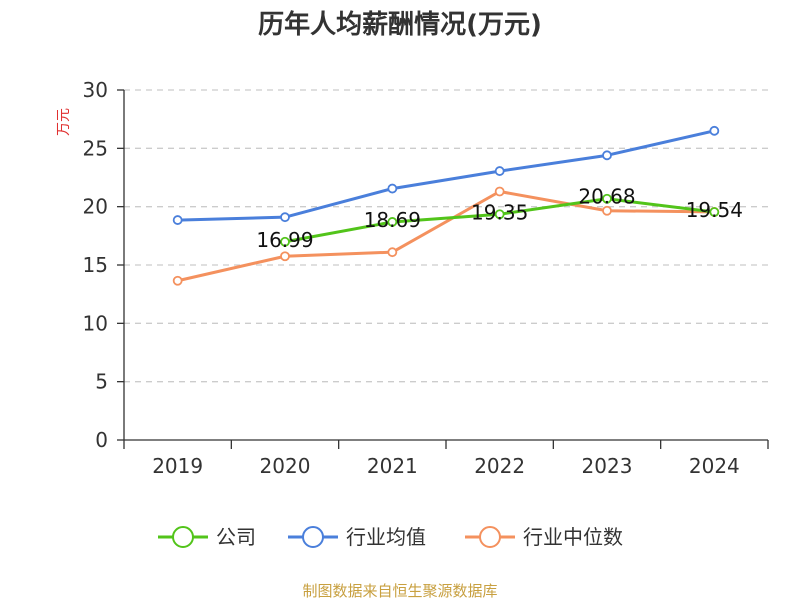  What do you see at coordinates (400, 24) in the screenshot?
I see `chart-title: 历年人均薪酬情况(万元)` at bounding box center [400, 24].